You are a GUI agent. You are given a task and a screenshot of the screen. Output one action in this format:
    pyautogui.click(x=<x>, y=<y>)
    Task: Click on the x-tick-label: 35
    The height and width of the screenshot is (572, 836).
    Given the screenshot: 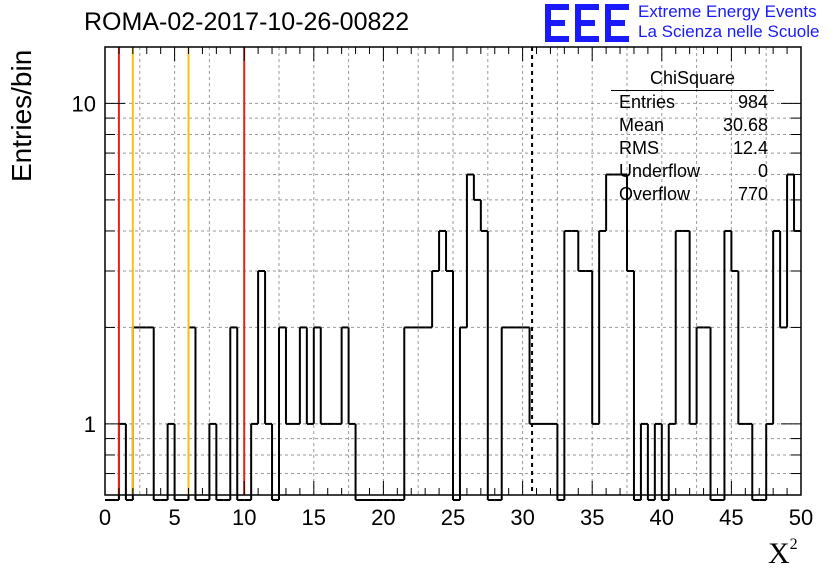 What is the action you would take?
    pyautogui.click(x=592, y=517)
    